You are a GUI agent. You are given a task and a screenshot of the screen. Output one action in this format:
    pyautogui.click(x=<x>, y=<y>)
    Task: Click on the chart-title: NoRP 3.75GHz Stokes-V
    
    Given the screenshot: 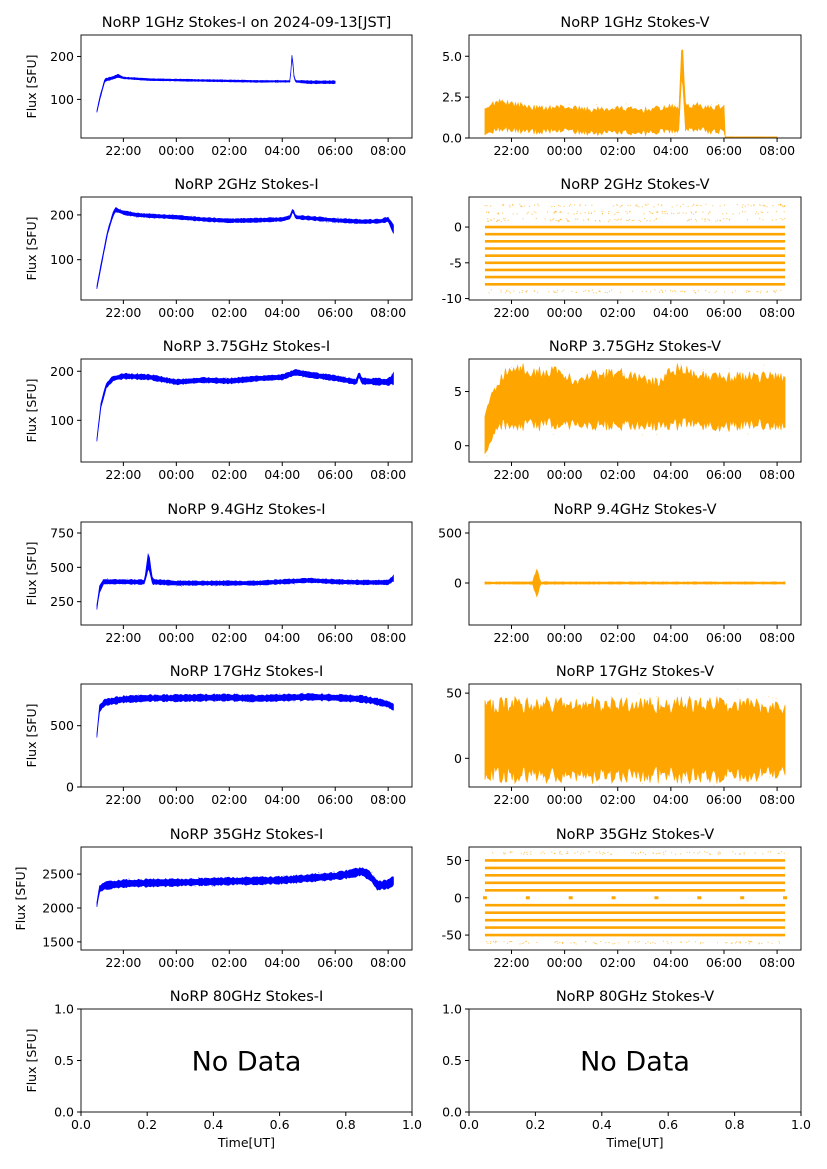 What is the action you would take?
    pyautogui.click(x=635, y=347)
    